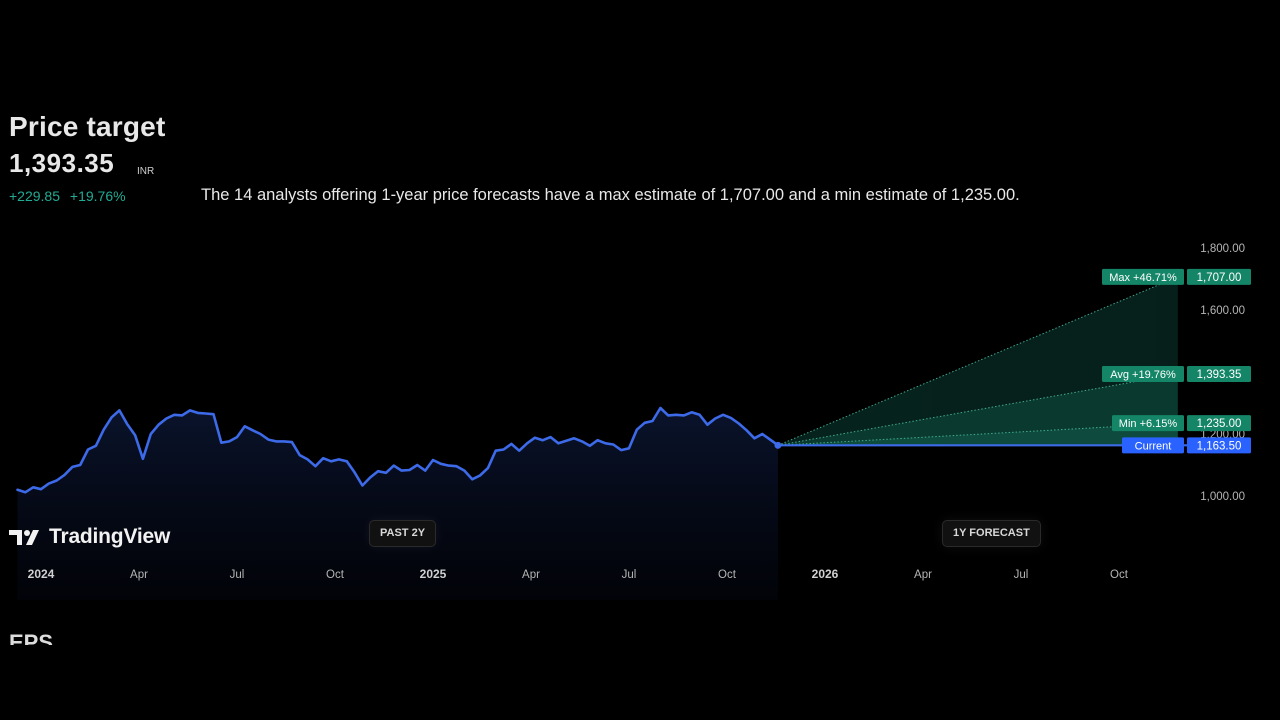 This screenshot has height=720, width=1280. I want to click on forecast-current-value-box, so click(1219, 445).